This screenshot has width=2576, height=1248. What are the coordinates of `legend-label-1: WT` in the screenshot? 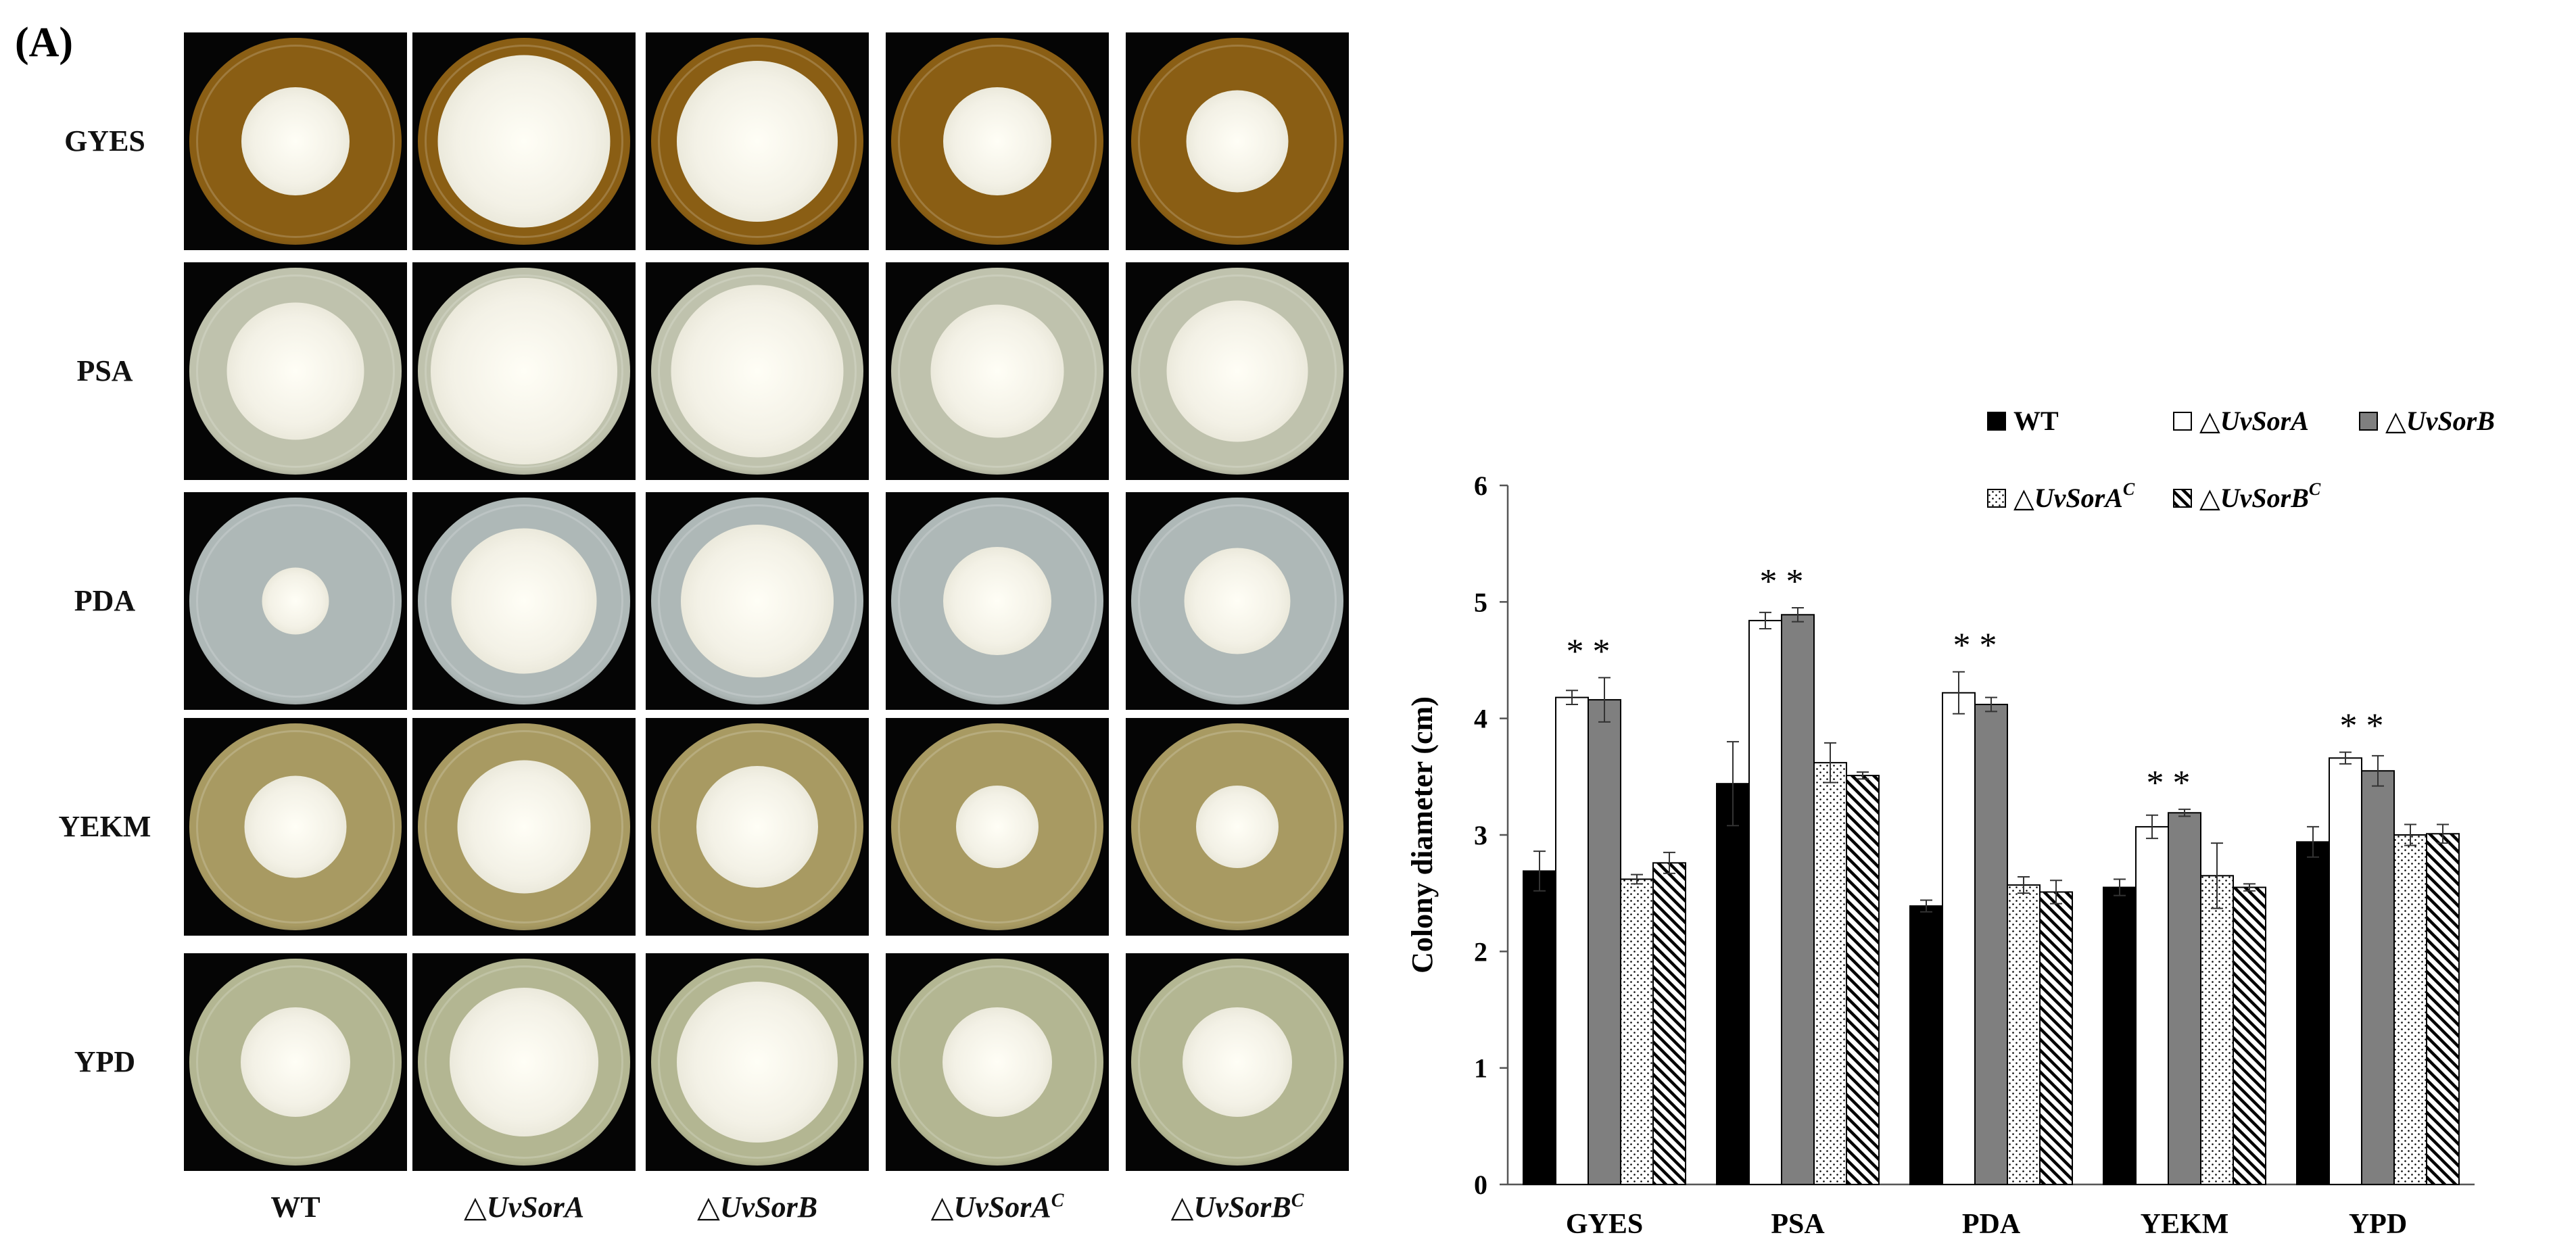 It's located at (2036, 421).